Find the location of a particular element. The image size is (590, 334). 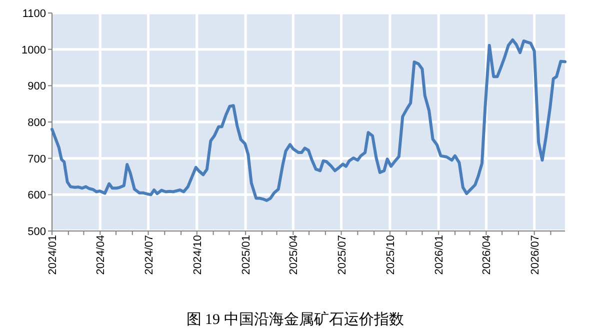

y-tick-label: 800 is located at coordinates (37, 123).